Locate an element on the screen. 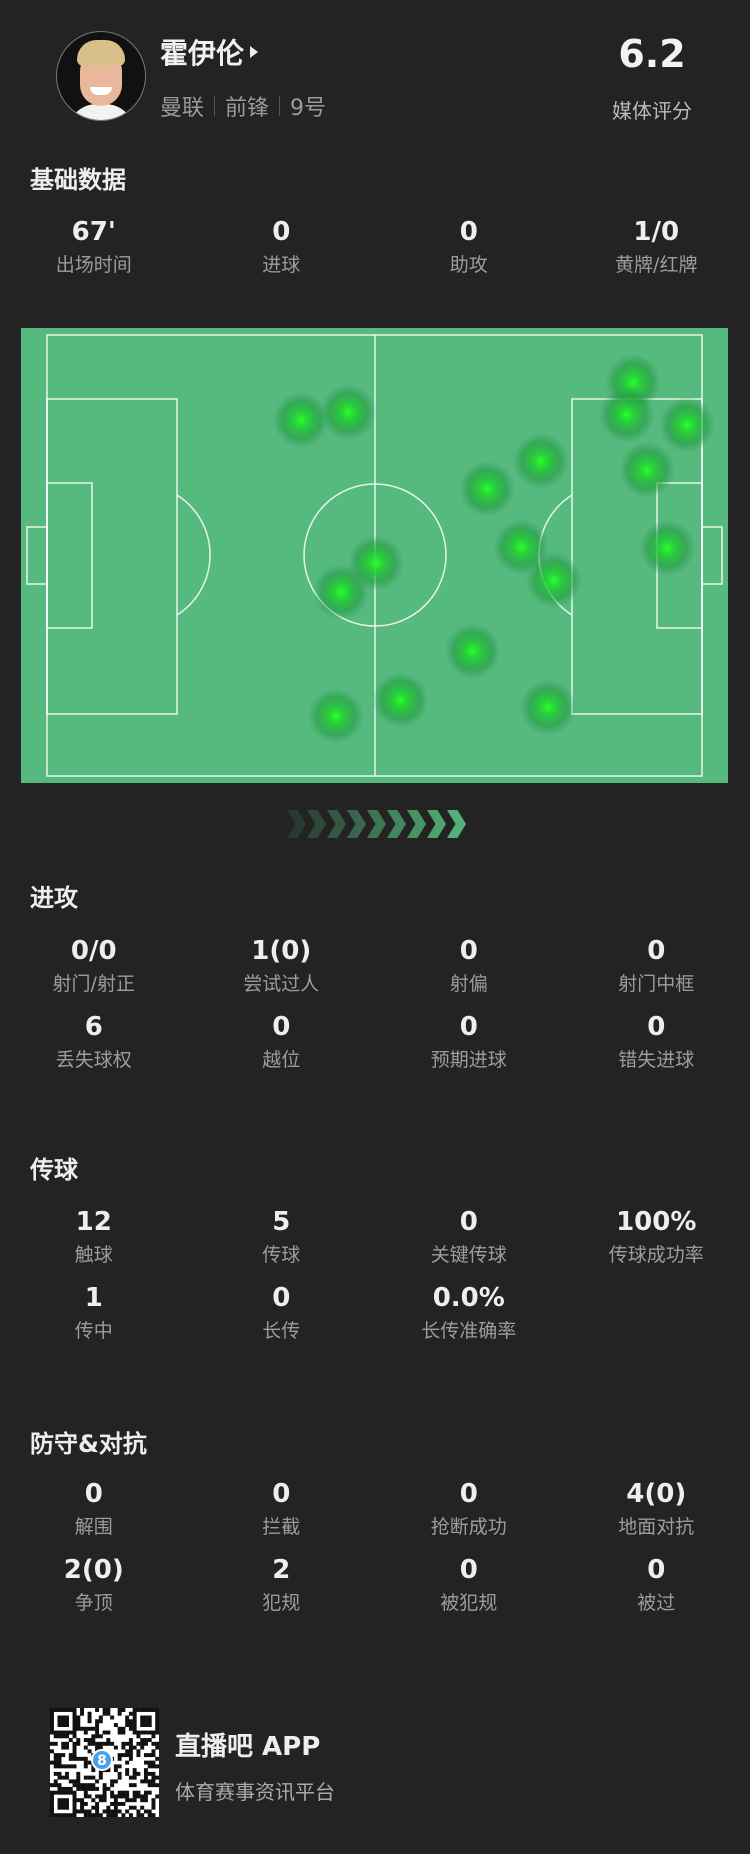 This screenshot has width=750, height=1854. player-name-link: 霍伊伦 is located at coordinates (209, 52).